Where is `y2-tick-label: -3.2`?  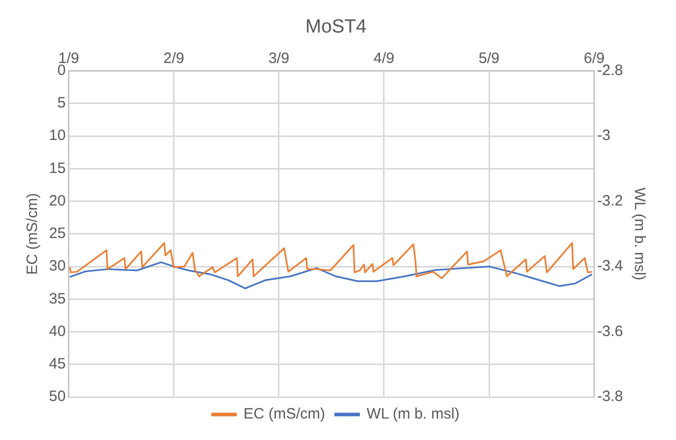 y2-tick-label: -3.2 is located at coordinates (610, 201).